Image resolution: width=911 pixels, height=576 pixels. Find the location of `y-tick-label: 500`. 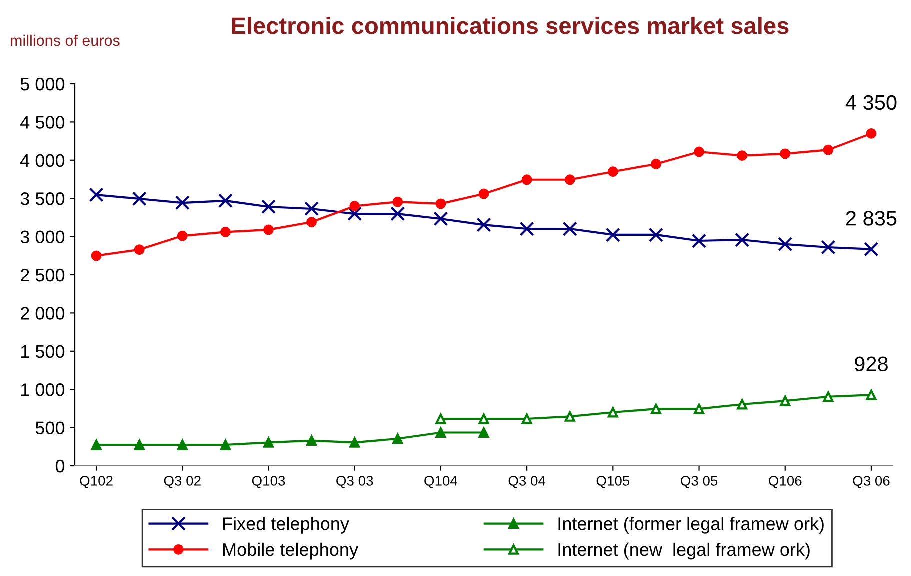

y-tick-label: 500 is located at coordinates (50, 428).